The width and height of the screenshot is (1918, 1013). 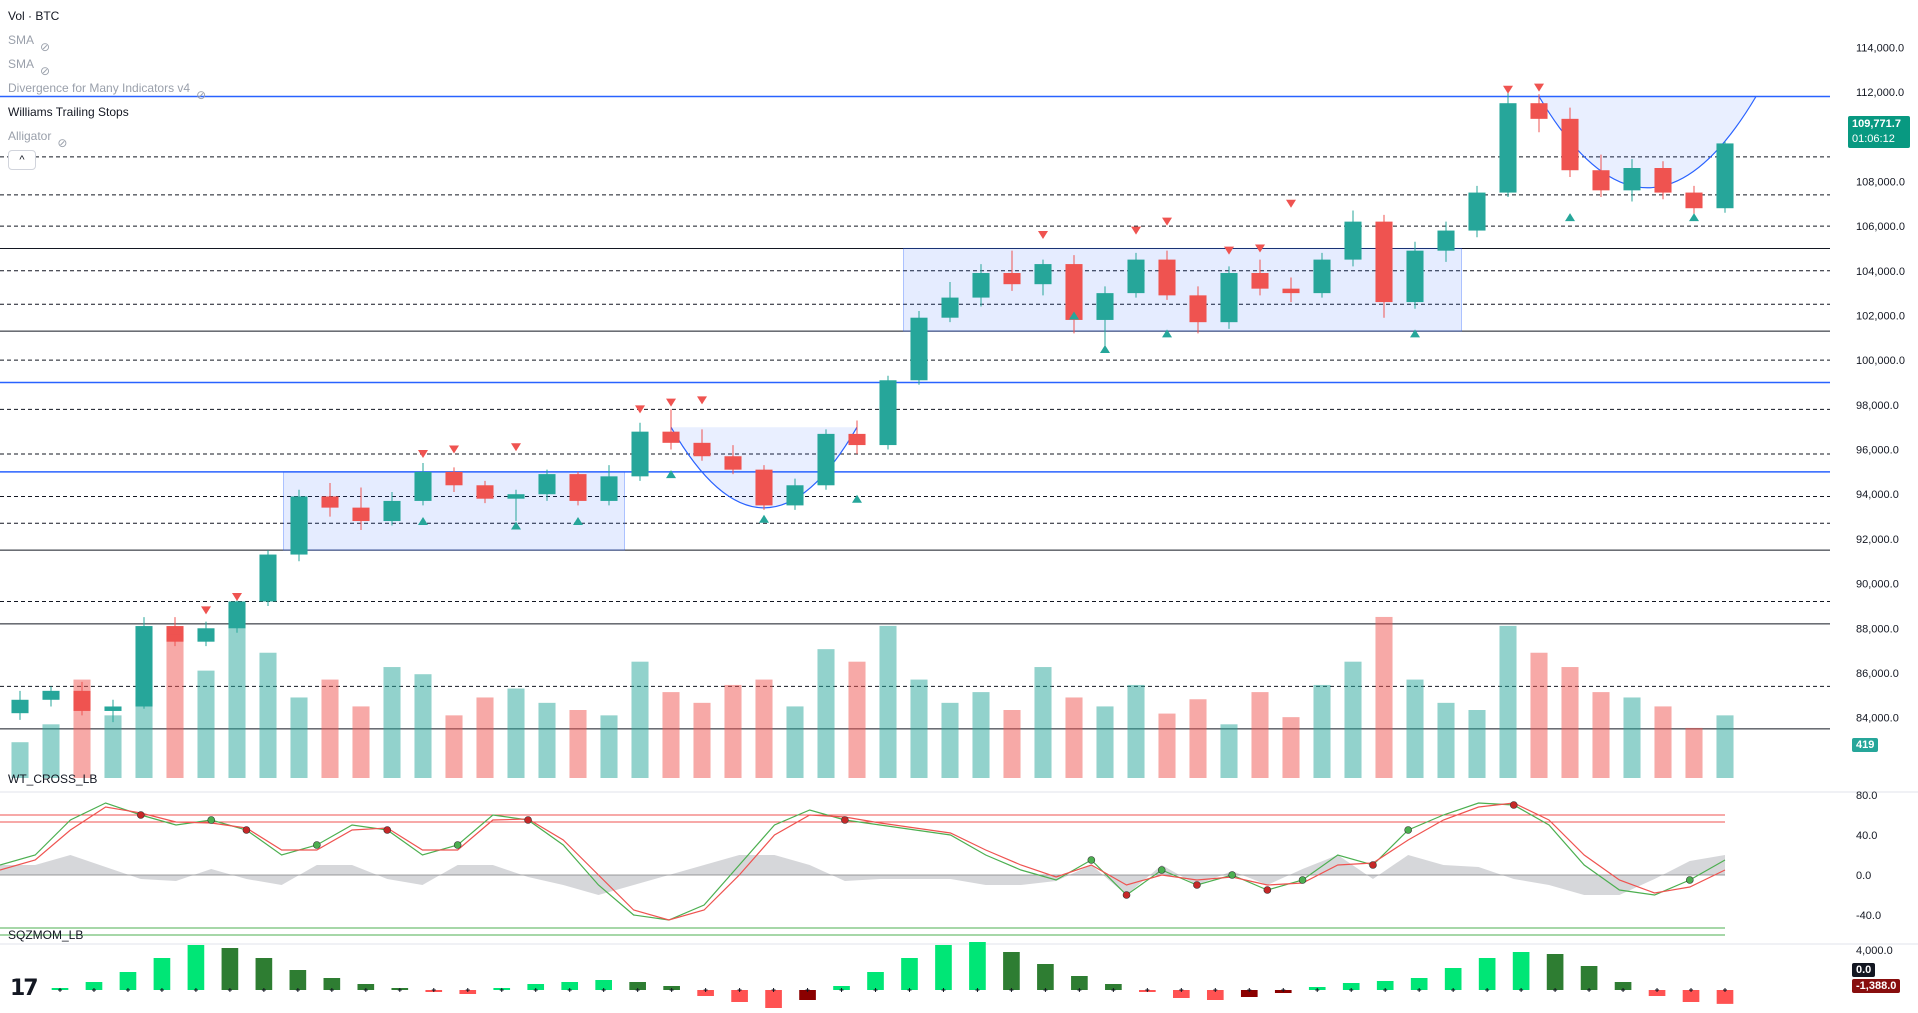 What do you see at coordinates (109, 89) in the screenshot?
I see `legend-divergence: Divergence for Many Indicators v4 ⊘` at bounding box center [109, 89].